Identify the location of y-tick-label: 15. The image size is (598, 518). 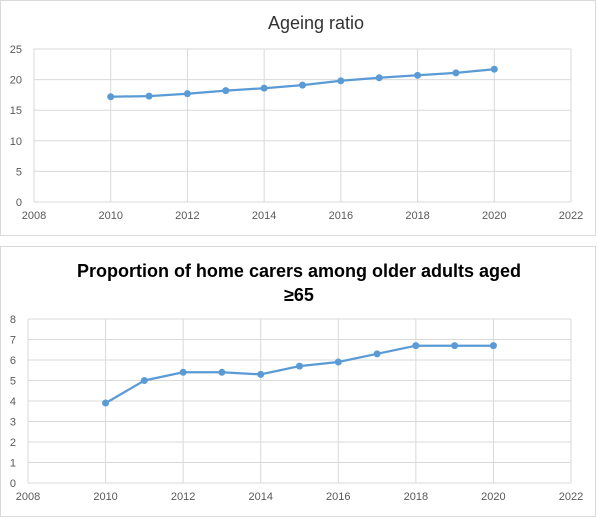
(16, 111).